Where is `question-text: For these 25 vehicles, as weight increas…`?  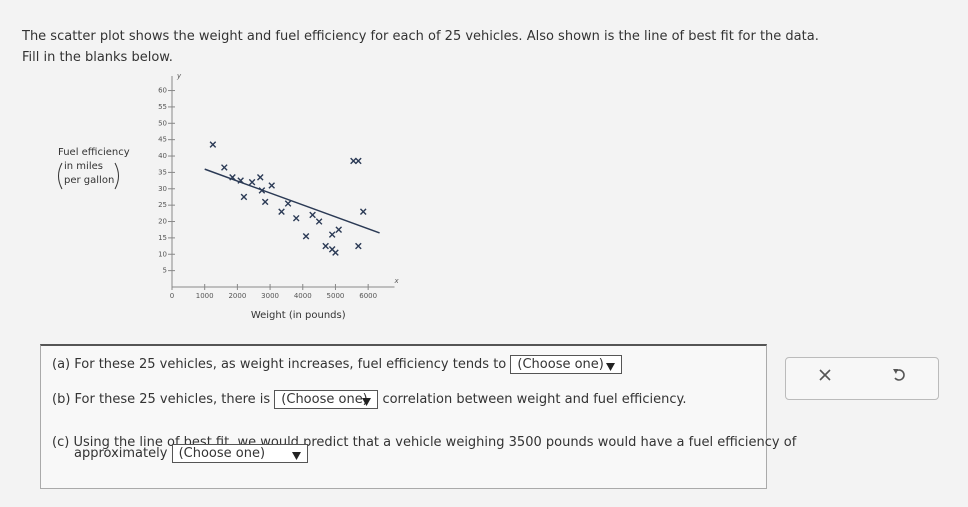
question-text: For these 25 vehicles, as weight increas… is located at coordinates (290, 364).